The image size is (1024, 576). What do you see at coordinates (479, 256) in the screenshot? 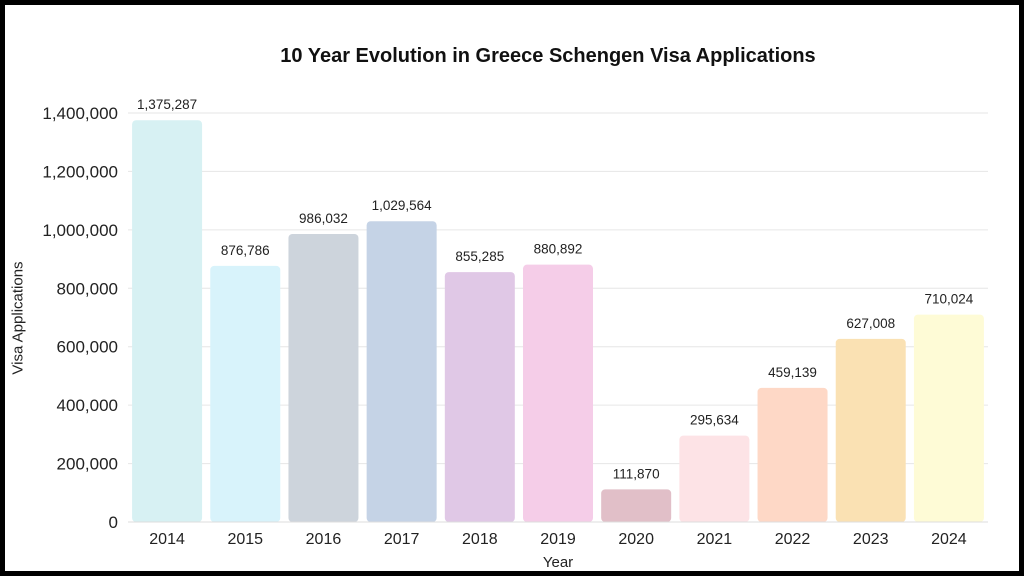
I see `data-label: 855,285` at bounding box center [479, 256].